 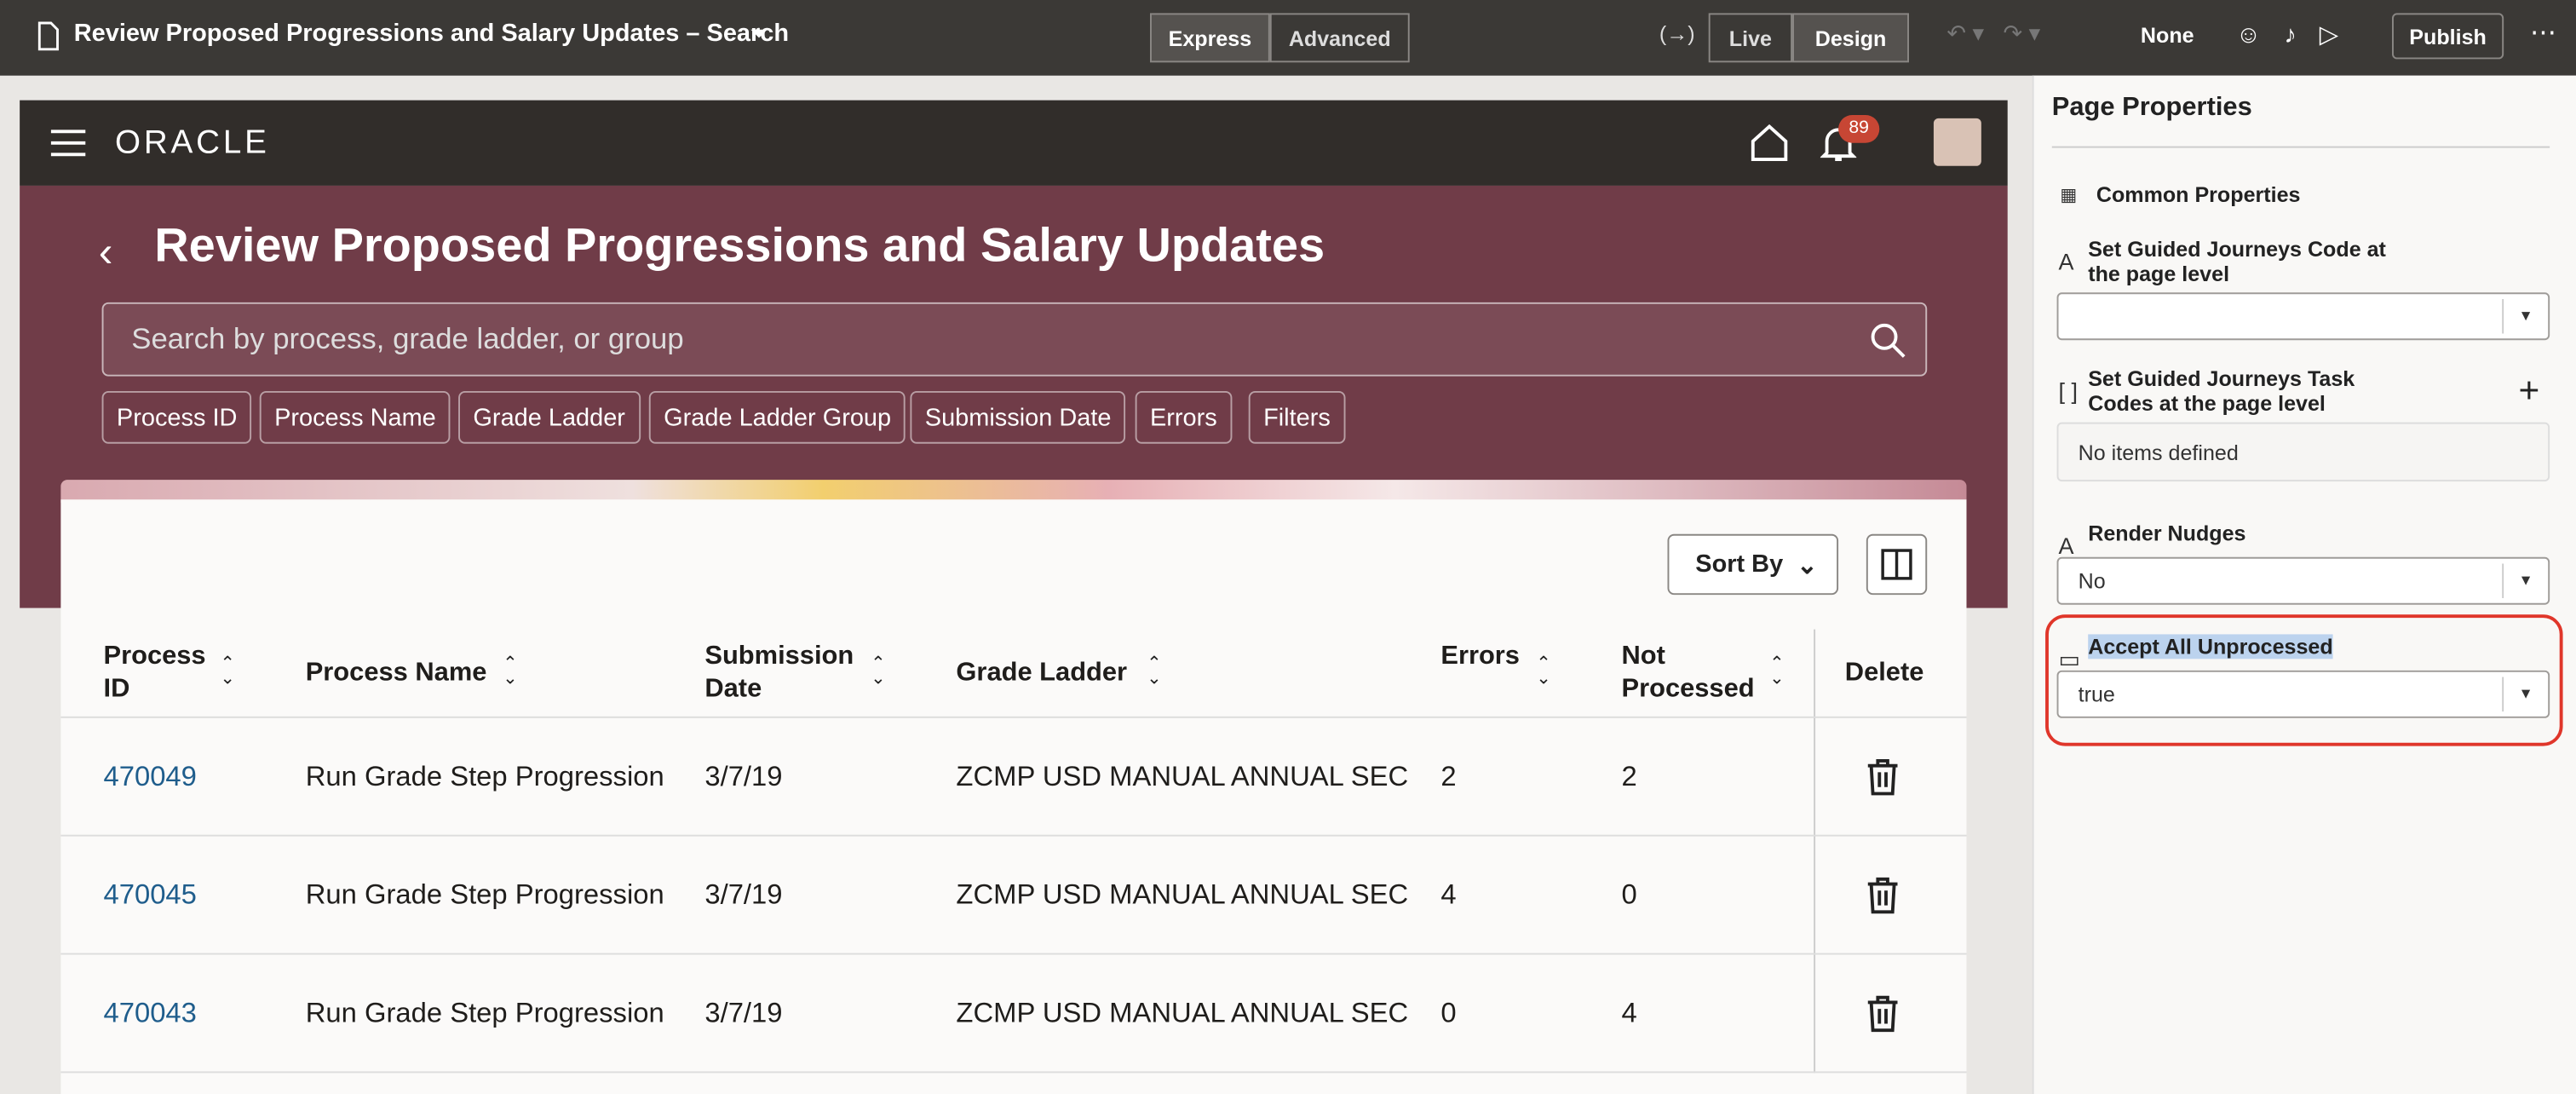 I want to click on search-icon, so click(x=1887, y=340).